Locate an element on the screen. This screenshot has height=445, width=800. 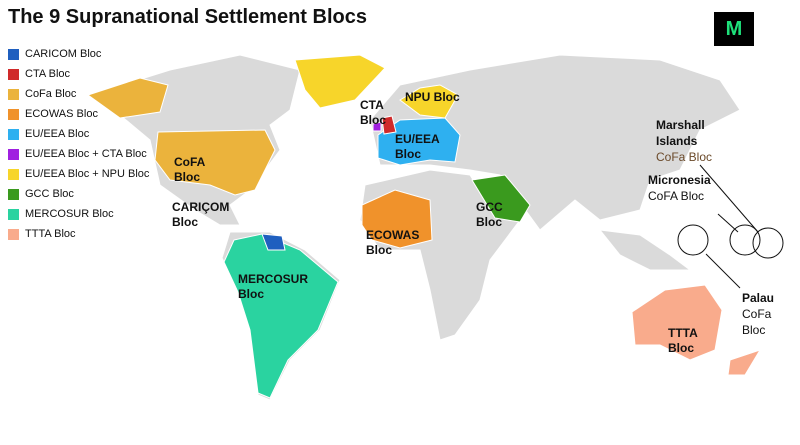
pacific-name: Marshall Islands is located at coordinates (680, 133).